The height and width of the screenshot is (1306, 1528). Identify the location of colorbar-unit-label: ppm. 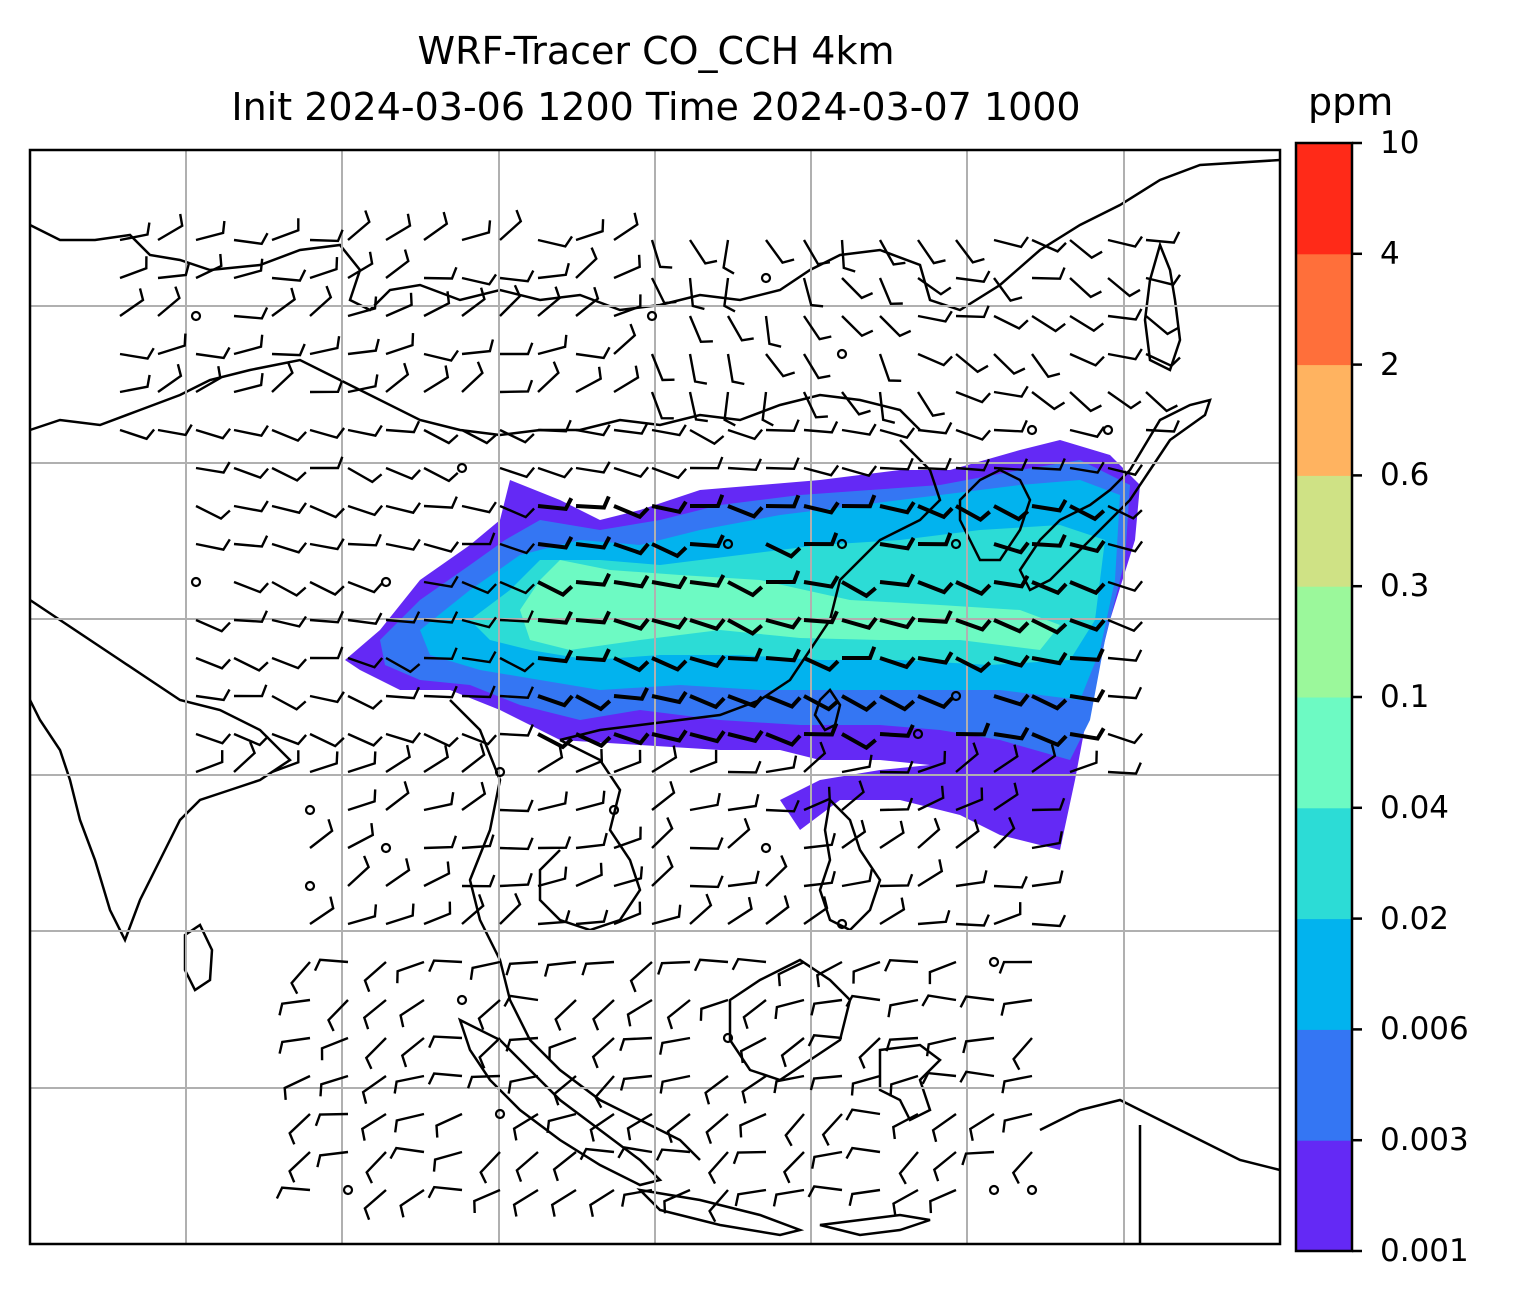
(1351, 102).